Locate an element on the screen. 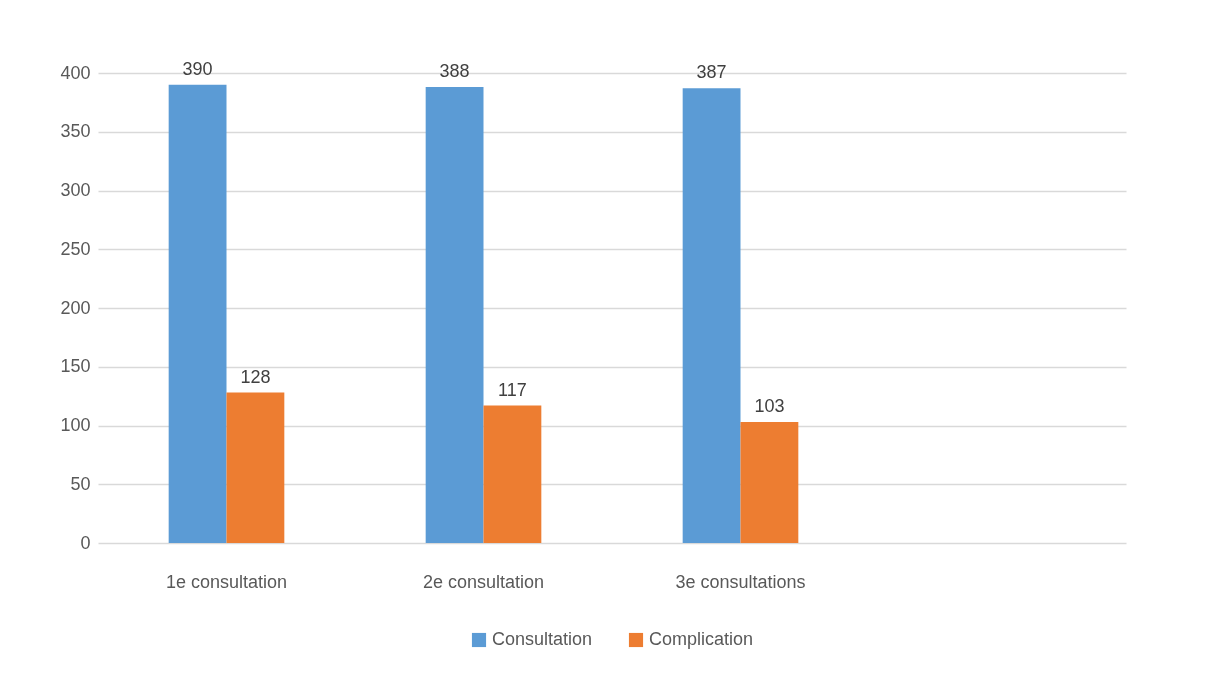 Image resolution: width=1231 pixels, height=675 pixels. data-label: 103 is located at coordinates (769, 405).